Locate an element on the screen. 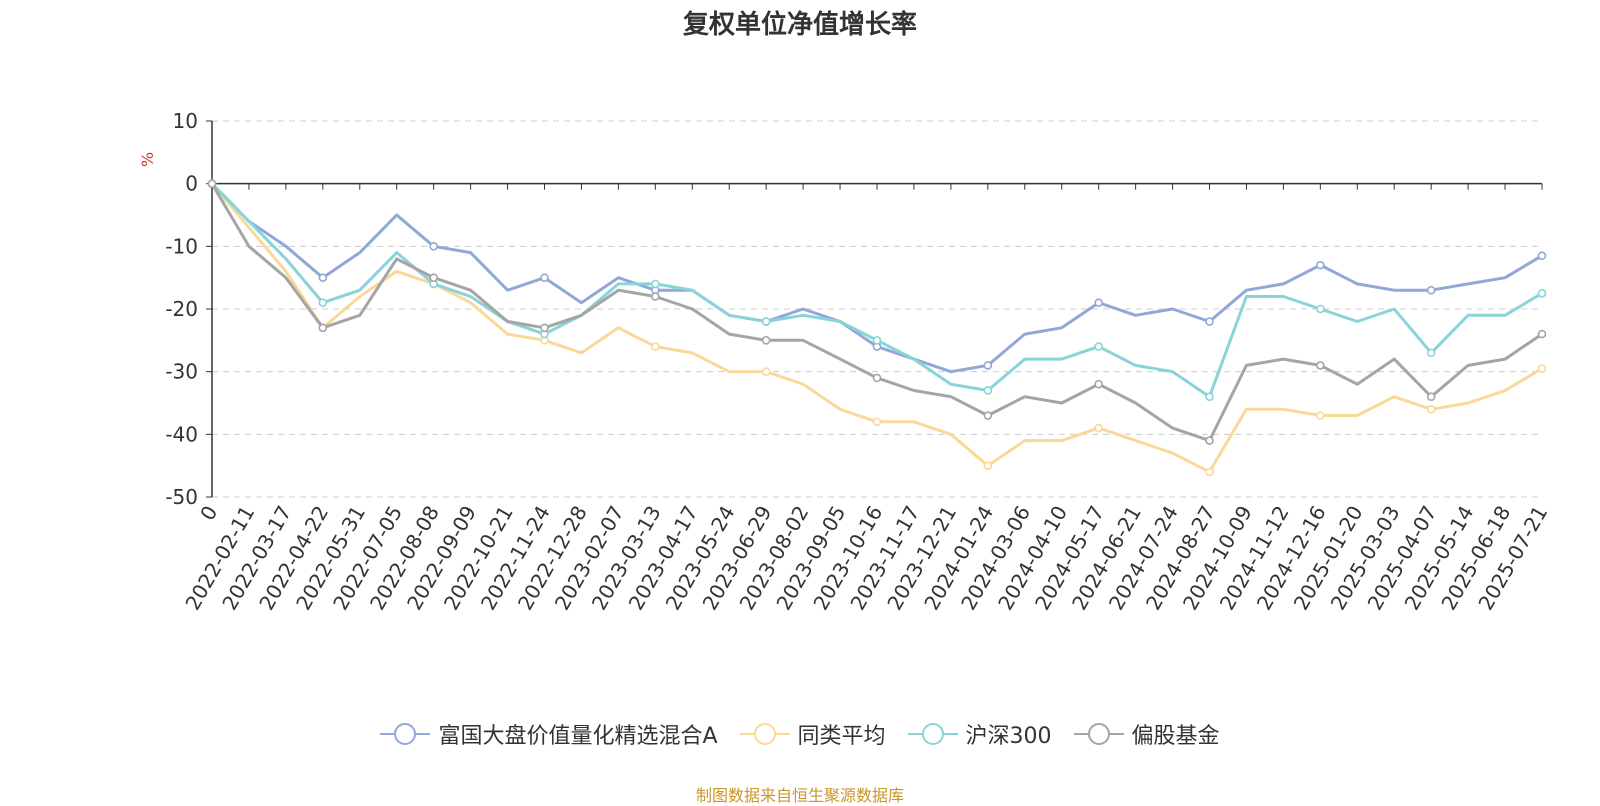 The image size is (1600, 806). legend-item: 同类平均 is located at coordinates (812, 734).